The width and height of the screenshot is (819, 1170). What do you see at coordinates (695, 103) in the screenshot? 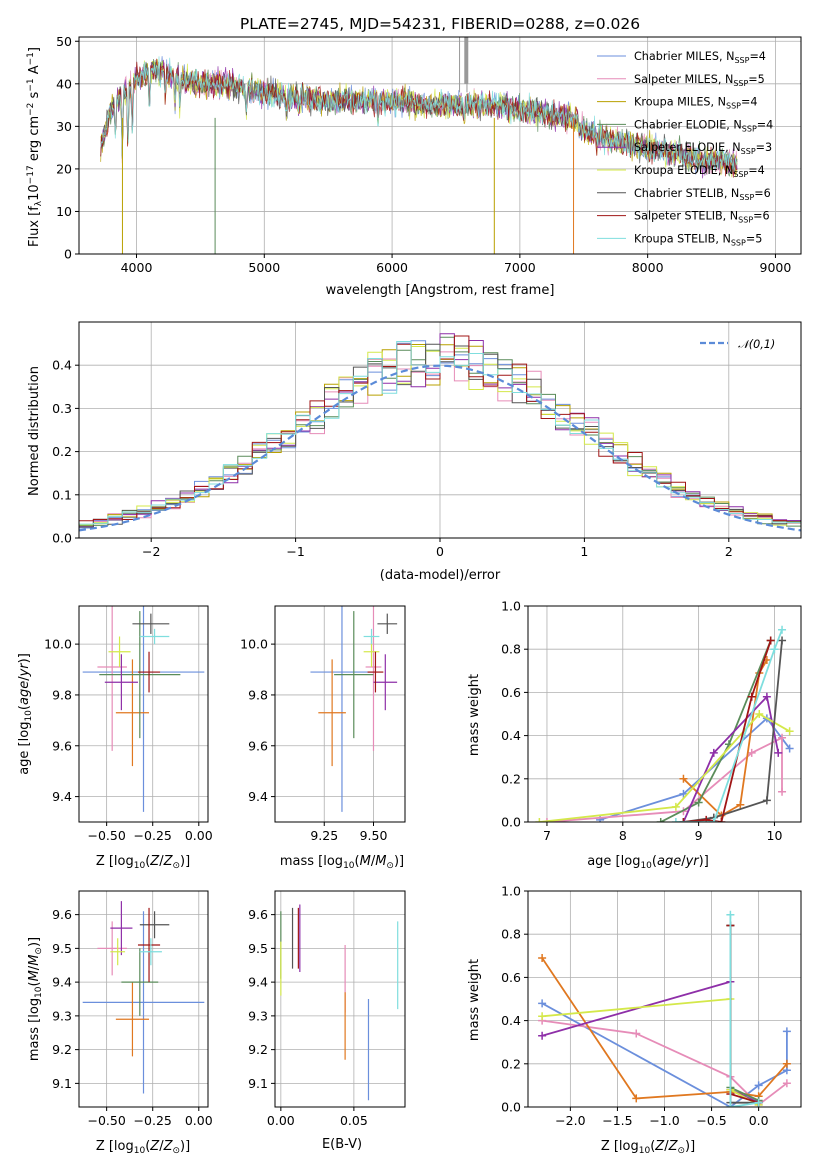
I see `legend-label: Kroupa MILES, NSSP=4` at bounding box center [695, 103].